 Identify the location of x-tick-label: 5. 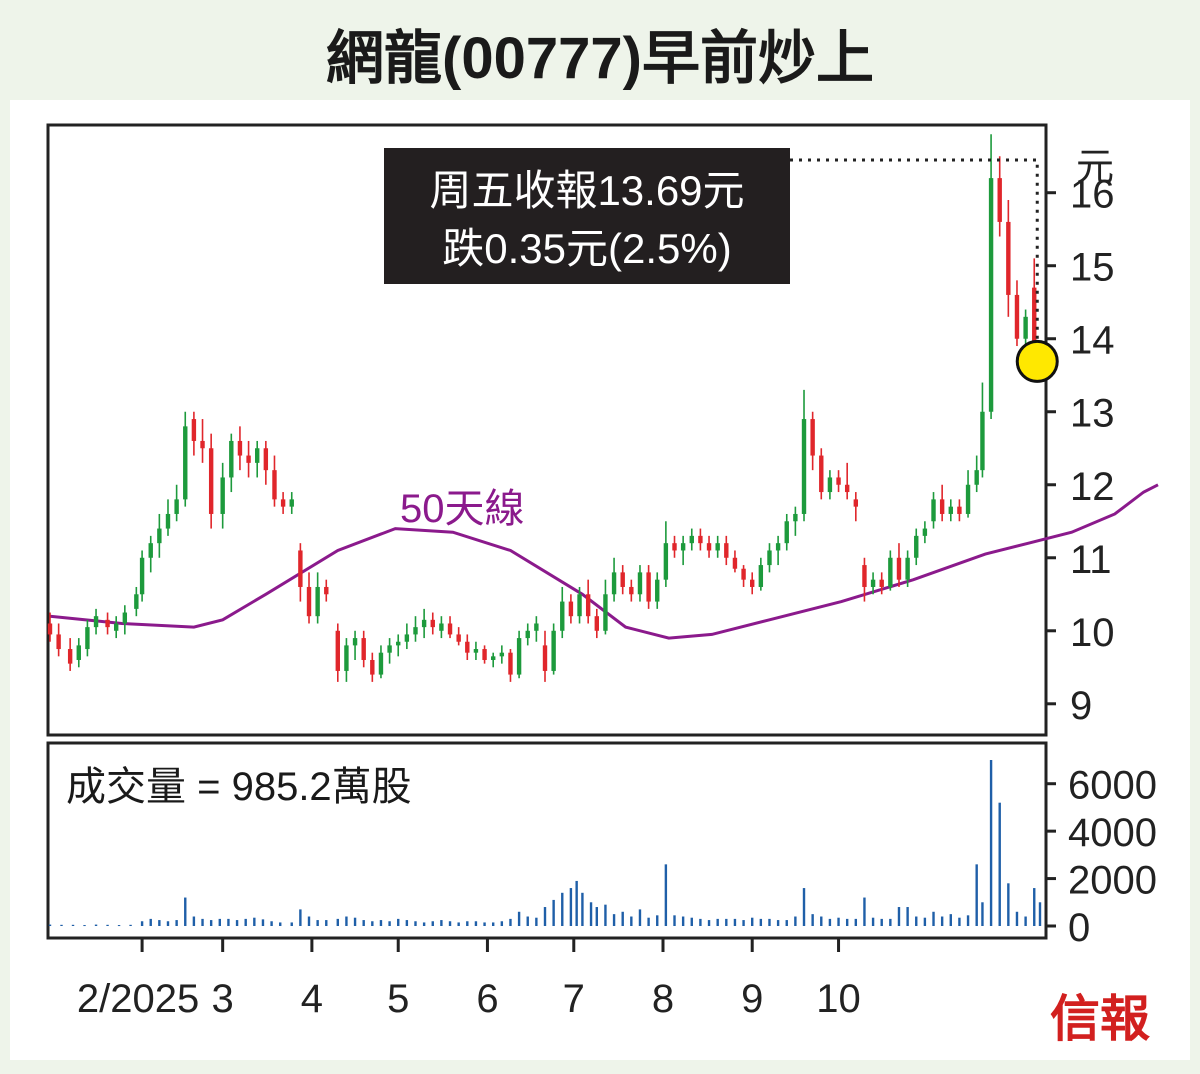
(398, 999).